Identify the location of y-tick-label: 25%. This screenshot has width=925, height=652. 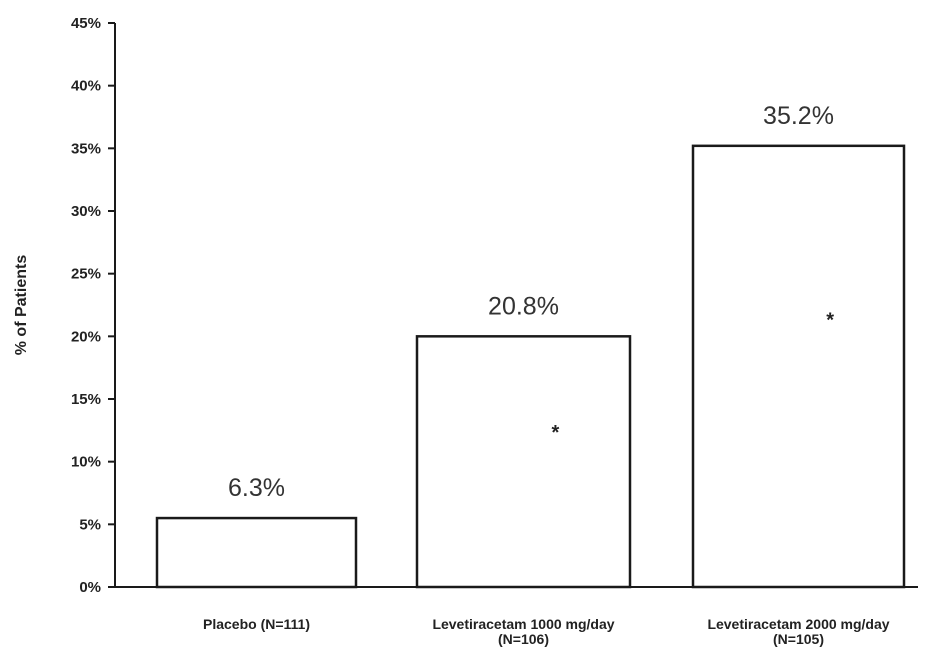
(86, 274).